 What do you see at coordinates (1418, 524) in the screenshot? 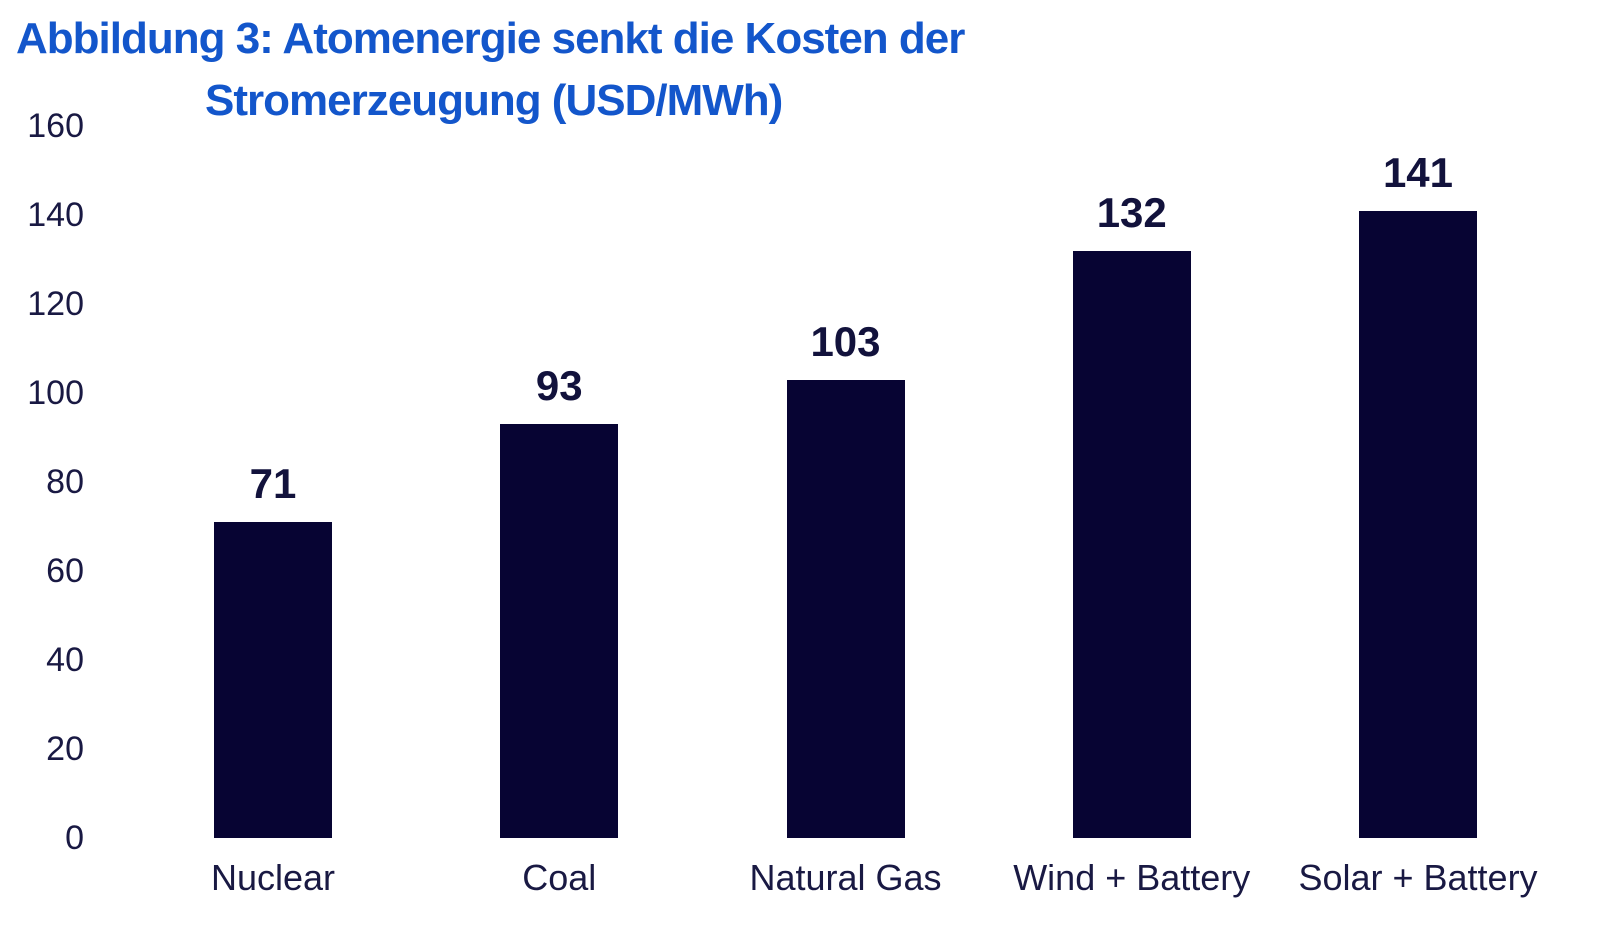
I see `bar-solar-battery` at bounding box center [1418, 524].